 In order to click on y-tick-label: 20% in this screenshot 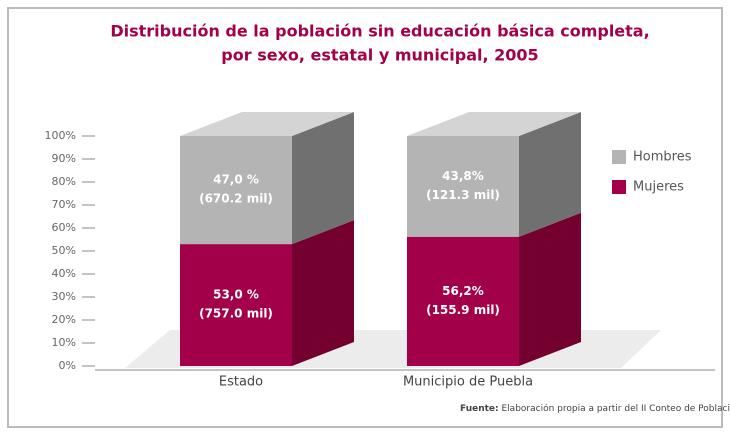, I will do `click(64, 319)`.